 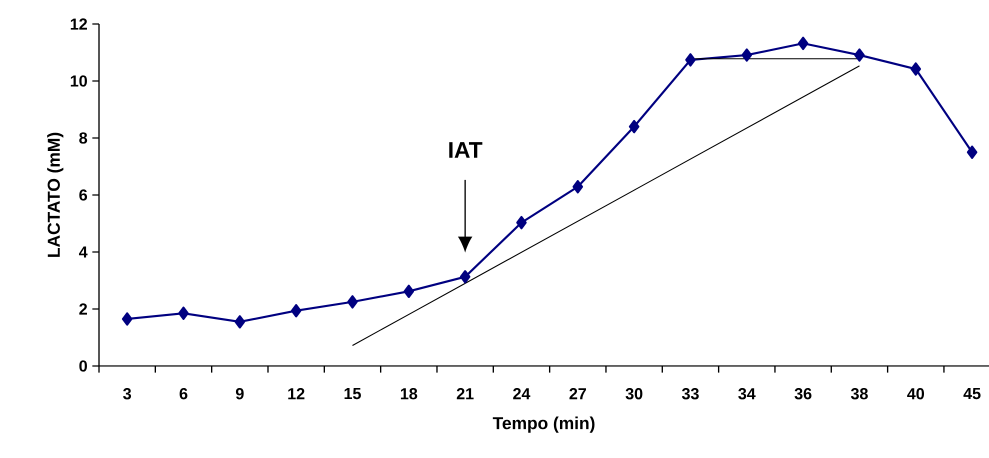 What do you see at coordinates (465, 394) in the screenshot?
I see `x-tick-label: 21` at bounding box center [465, 394].